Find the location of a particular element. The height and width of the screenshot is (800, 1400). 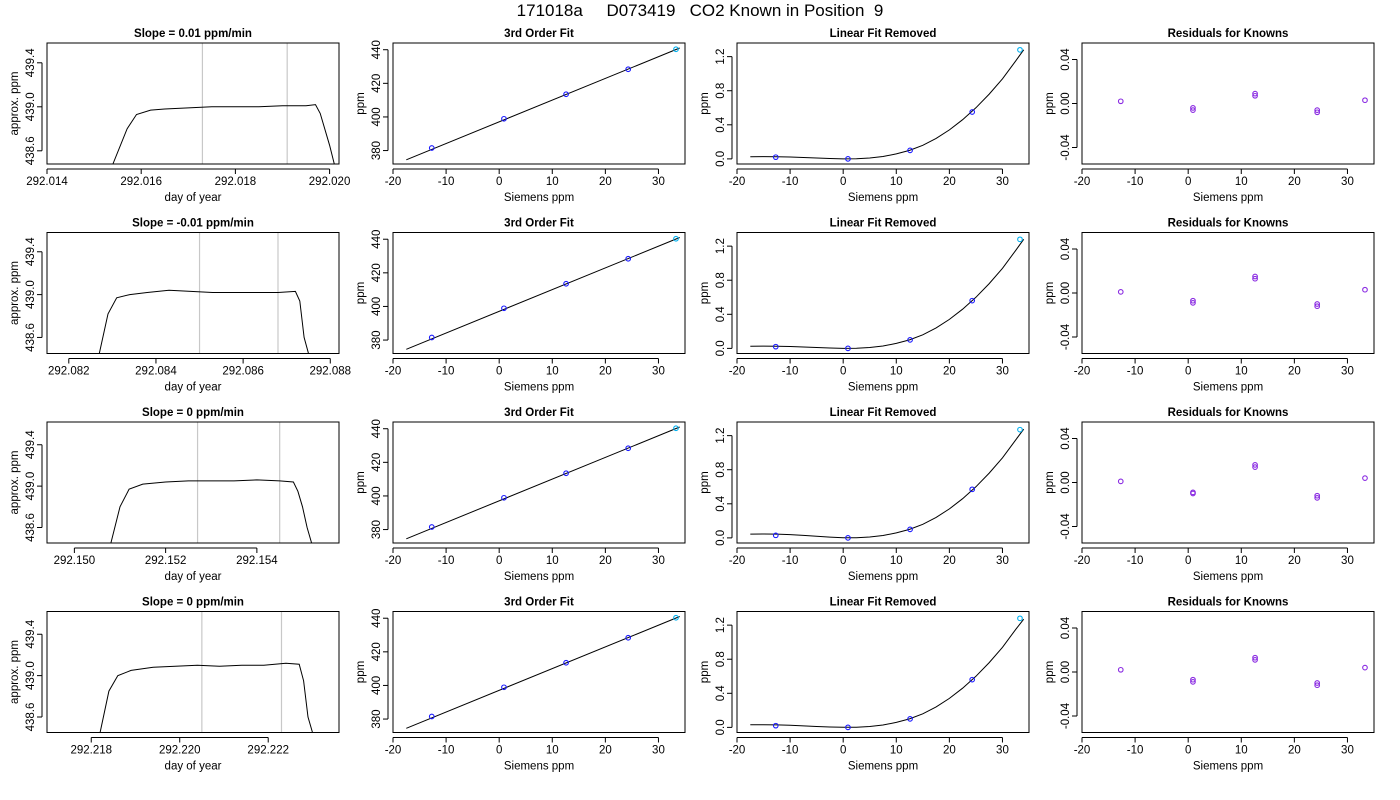

x-axis: 292.082 292.084 292.086 292.088 day of year is located at coordinates (199, 376).